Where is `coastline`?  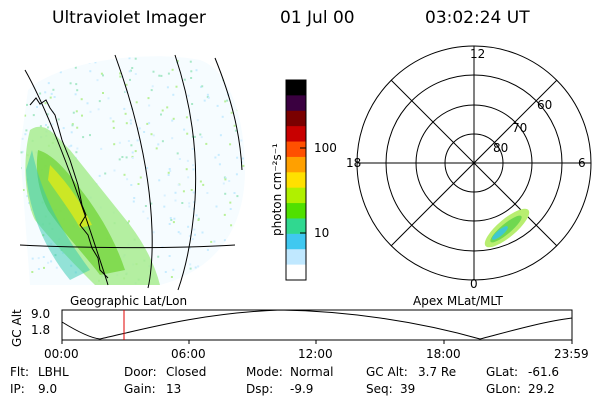
coastline is located at coordinates (69, 188).